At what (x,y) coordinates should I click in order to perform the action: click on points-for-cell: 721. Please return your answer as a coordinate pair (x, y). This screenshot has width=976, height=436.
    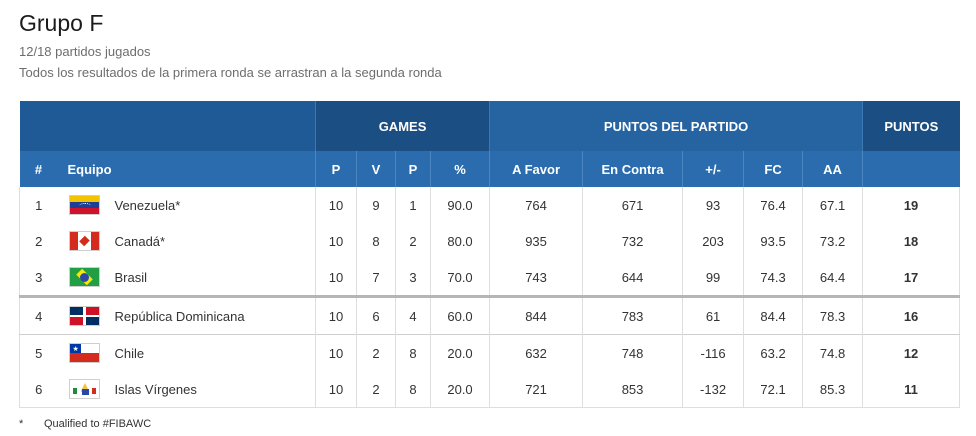
    Looking at the image, I should click on (536, 389).